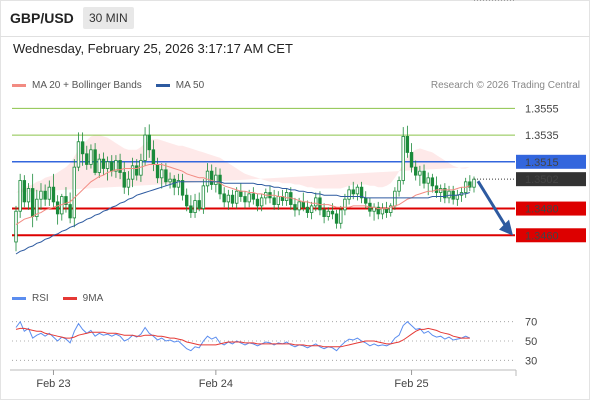 The height and width of the screenshot is (400, 590). What do you see at coordinates (108, 85) in the screenshot?
I see `price-legend: MA 20 + Bollinger Bands MA 50` at bounding box center [108, 85].